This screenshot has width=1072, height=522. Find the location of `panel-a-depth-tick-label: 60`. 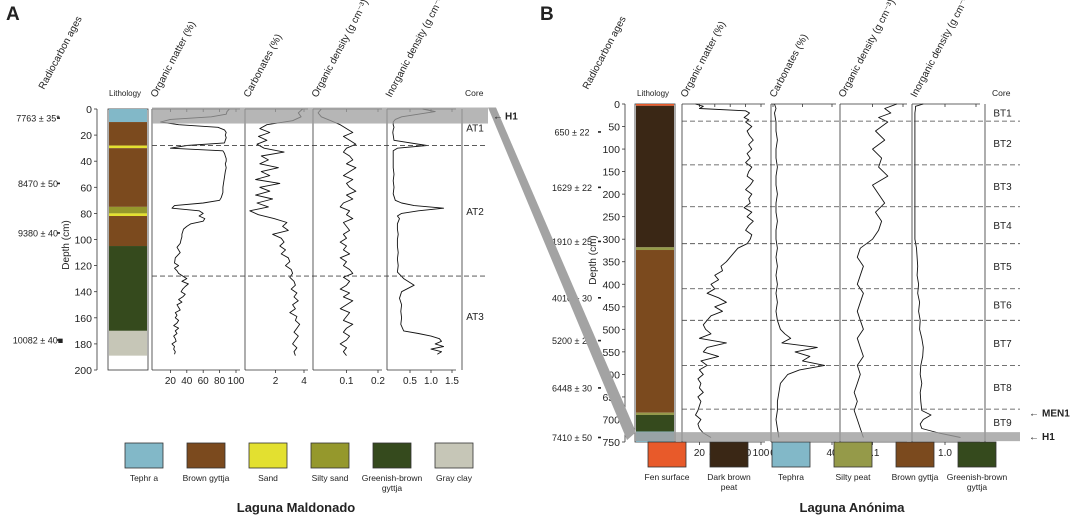

panel-a-depth-tick-label: 60 is located at coordinates (86, 188).